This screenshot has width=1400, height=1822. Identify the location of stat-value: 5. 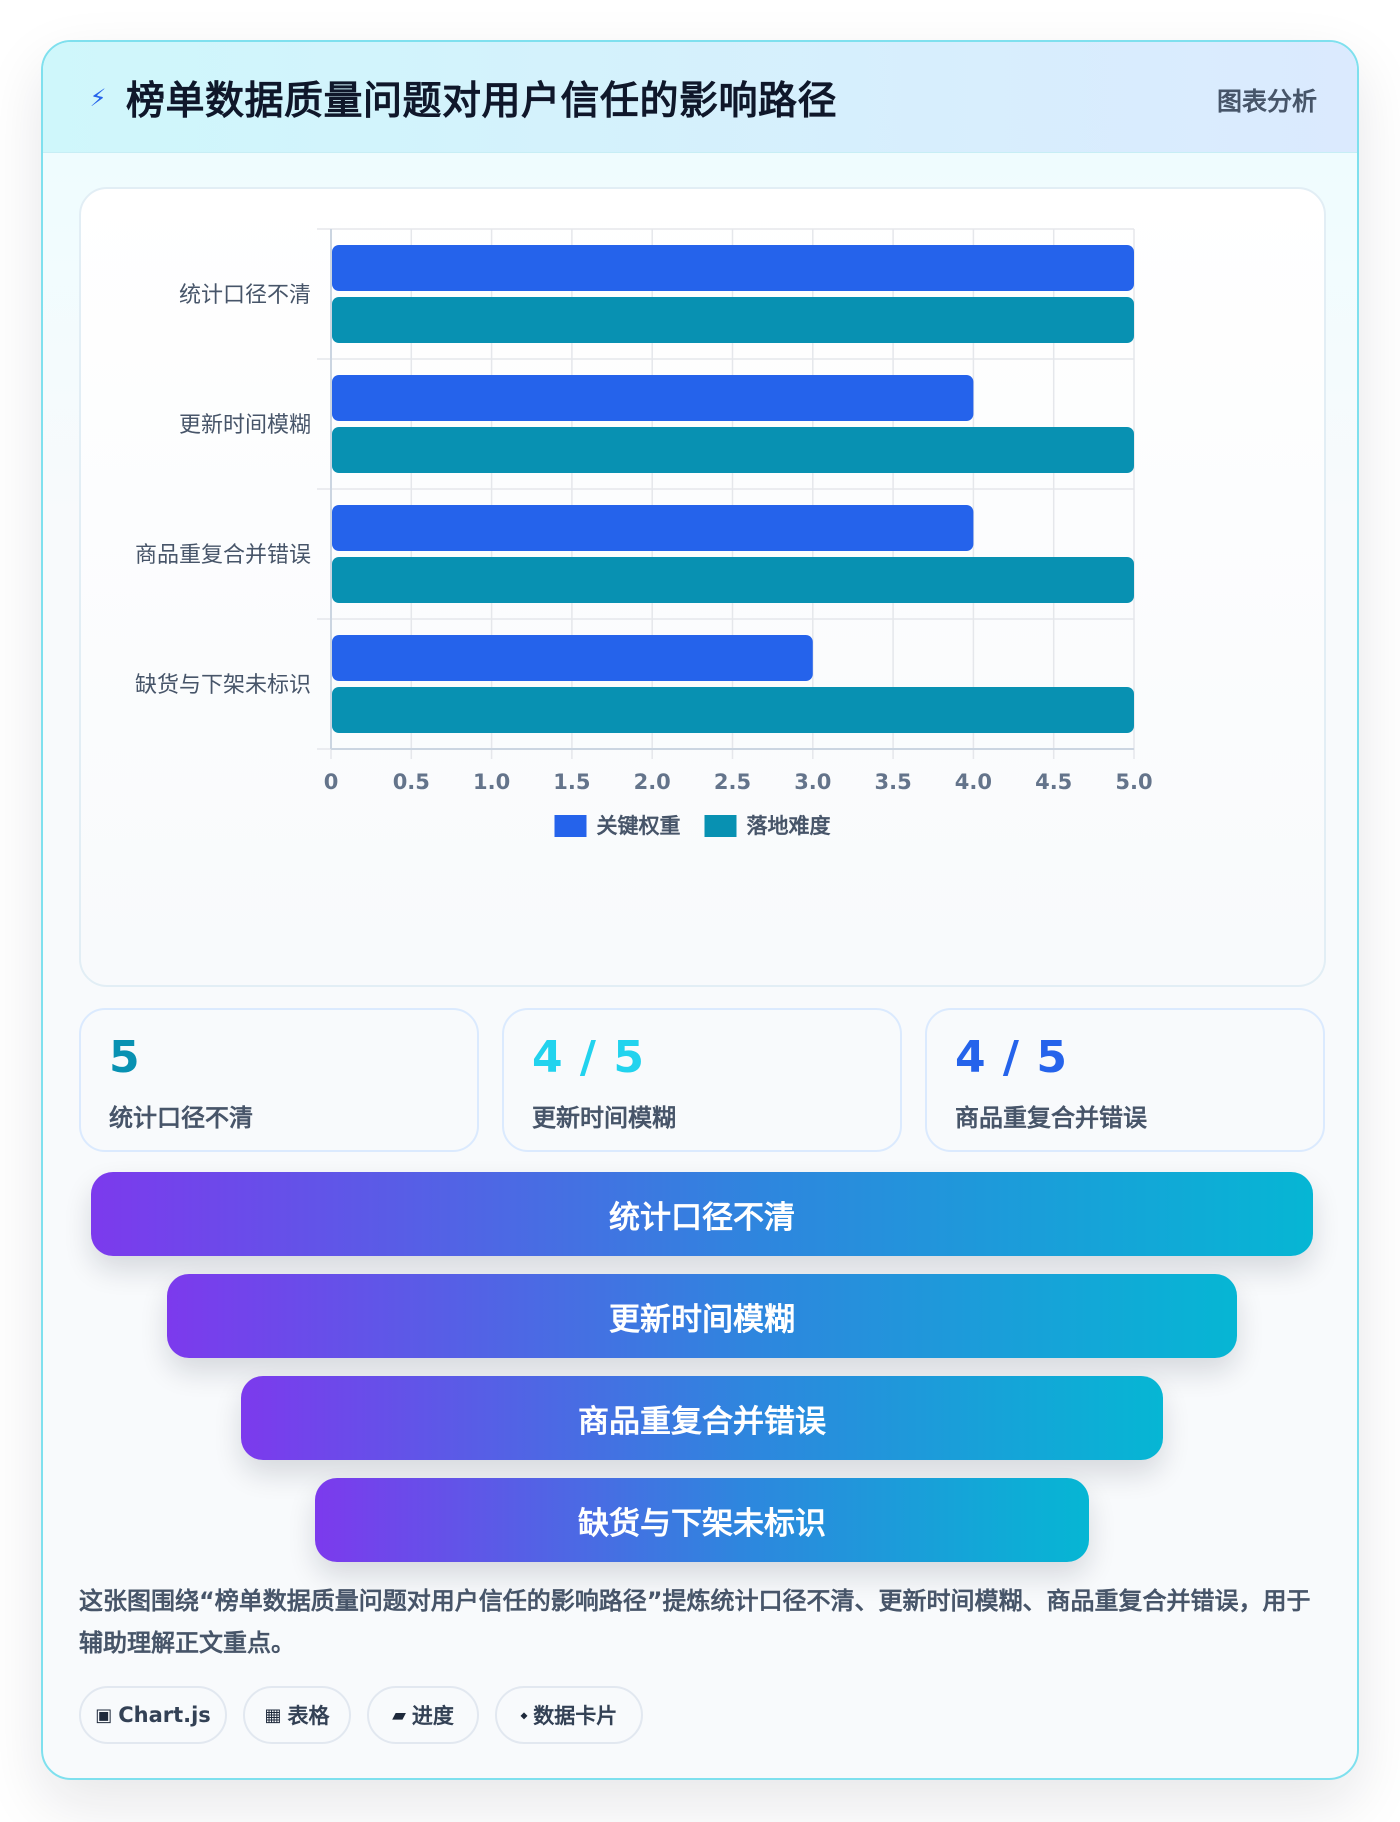
(125, 1057).